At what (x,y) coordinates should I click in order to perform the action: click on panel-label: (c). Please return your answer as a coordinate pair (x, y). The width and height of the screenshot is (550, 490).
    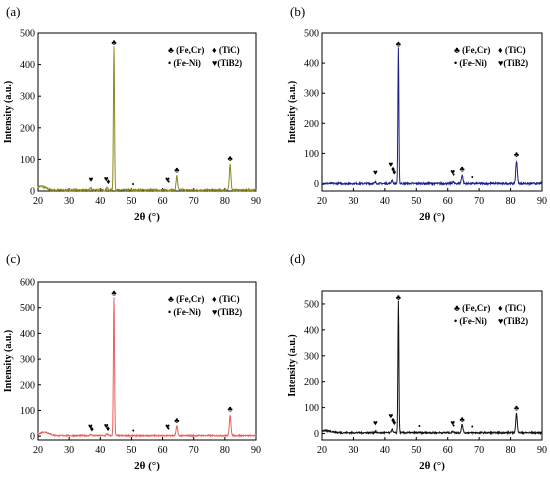
    Looking at the image, I should click on (13, 258).